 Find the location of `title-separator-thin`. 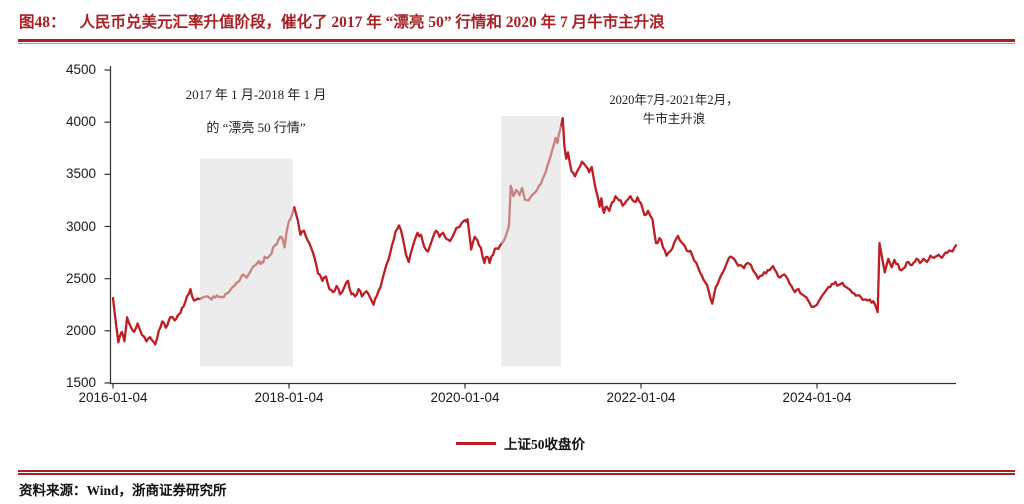

title-separator-thin is located at coordinates (516, 43).